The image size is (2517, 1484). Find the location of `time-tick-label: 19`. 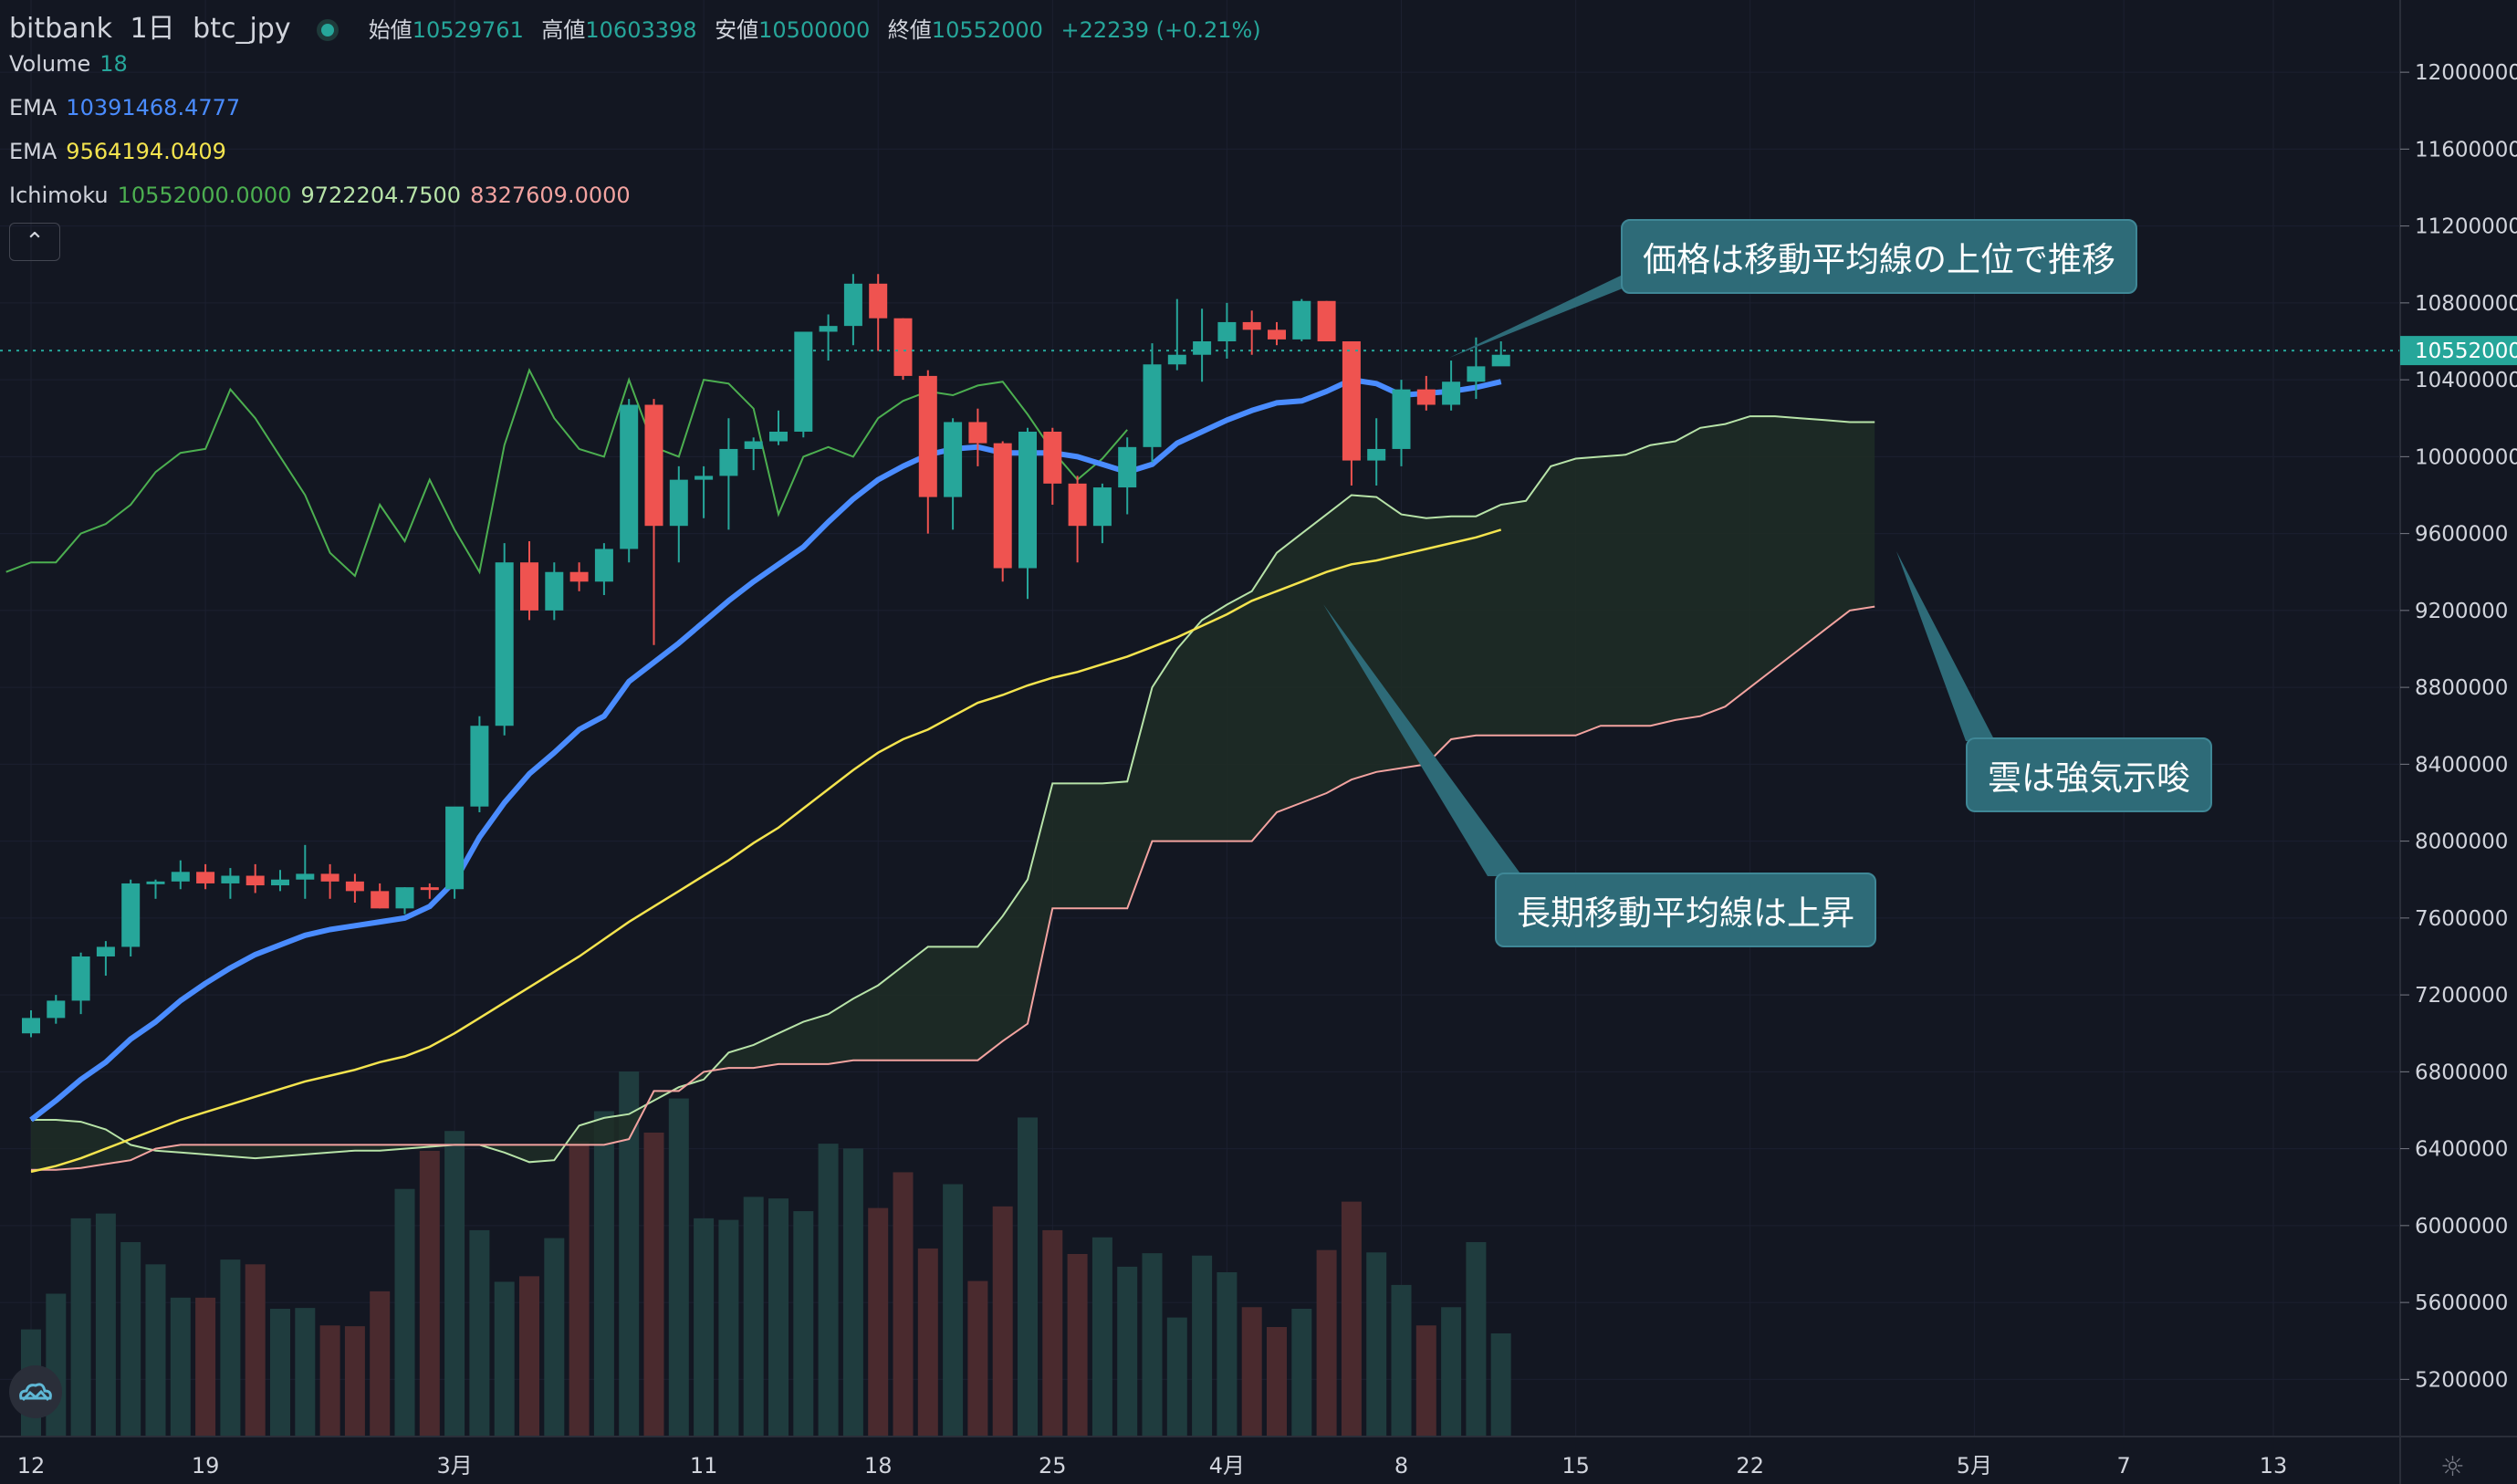

time-tick-label: 19 is located at coordinates (206, 1466).